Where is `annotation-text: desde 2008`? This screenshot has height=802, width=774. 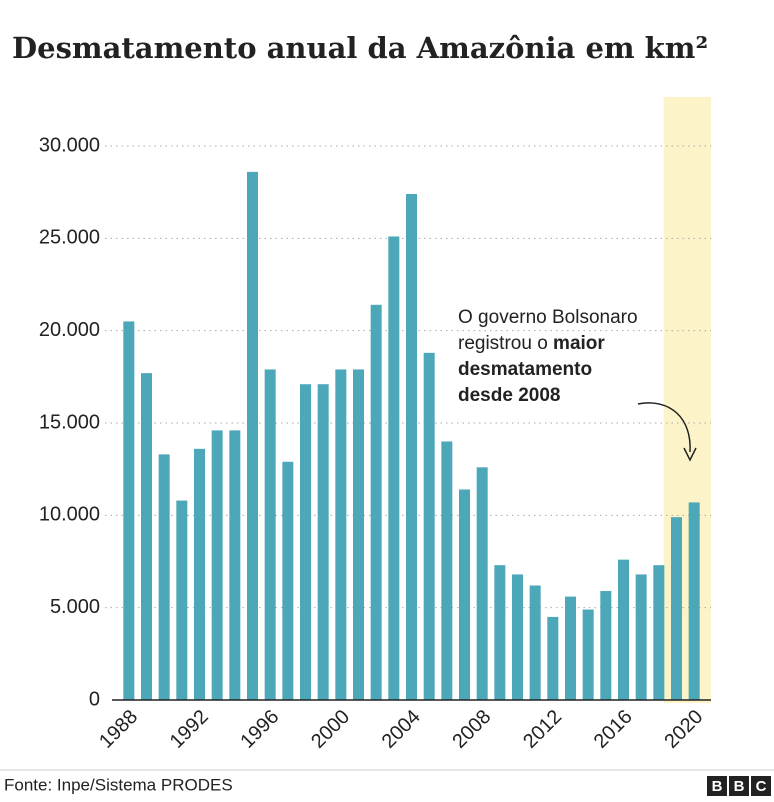 annotation-text: desde 2008 is located at coordinates (509, 395).